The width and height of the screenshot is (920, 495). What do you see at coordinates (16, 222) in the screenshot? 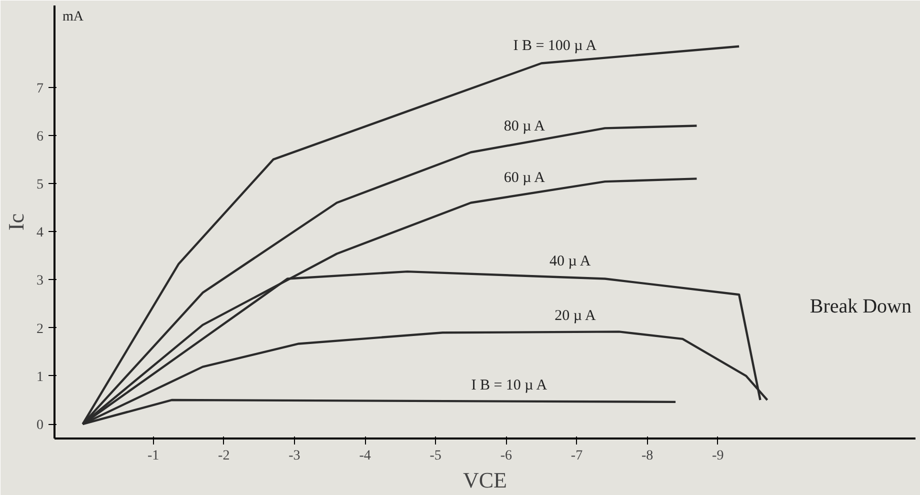
I see `y-axis-title: Ic` at bounding box center [16, 222].